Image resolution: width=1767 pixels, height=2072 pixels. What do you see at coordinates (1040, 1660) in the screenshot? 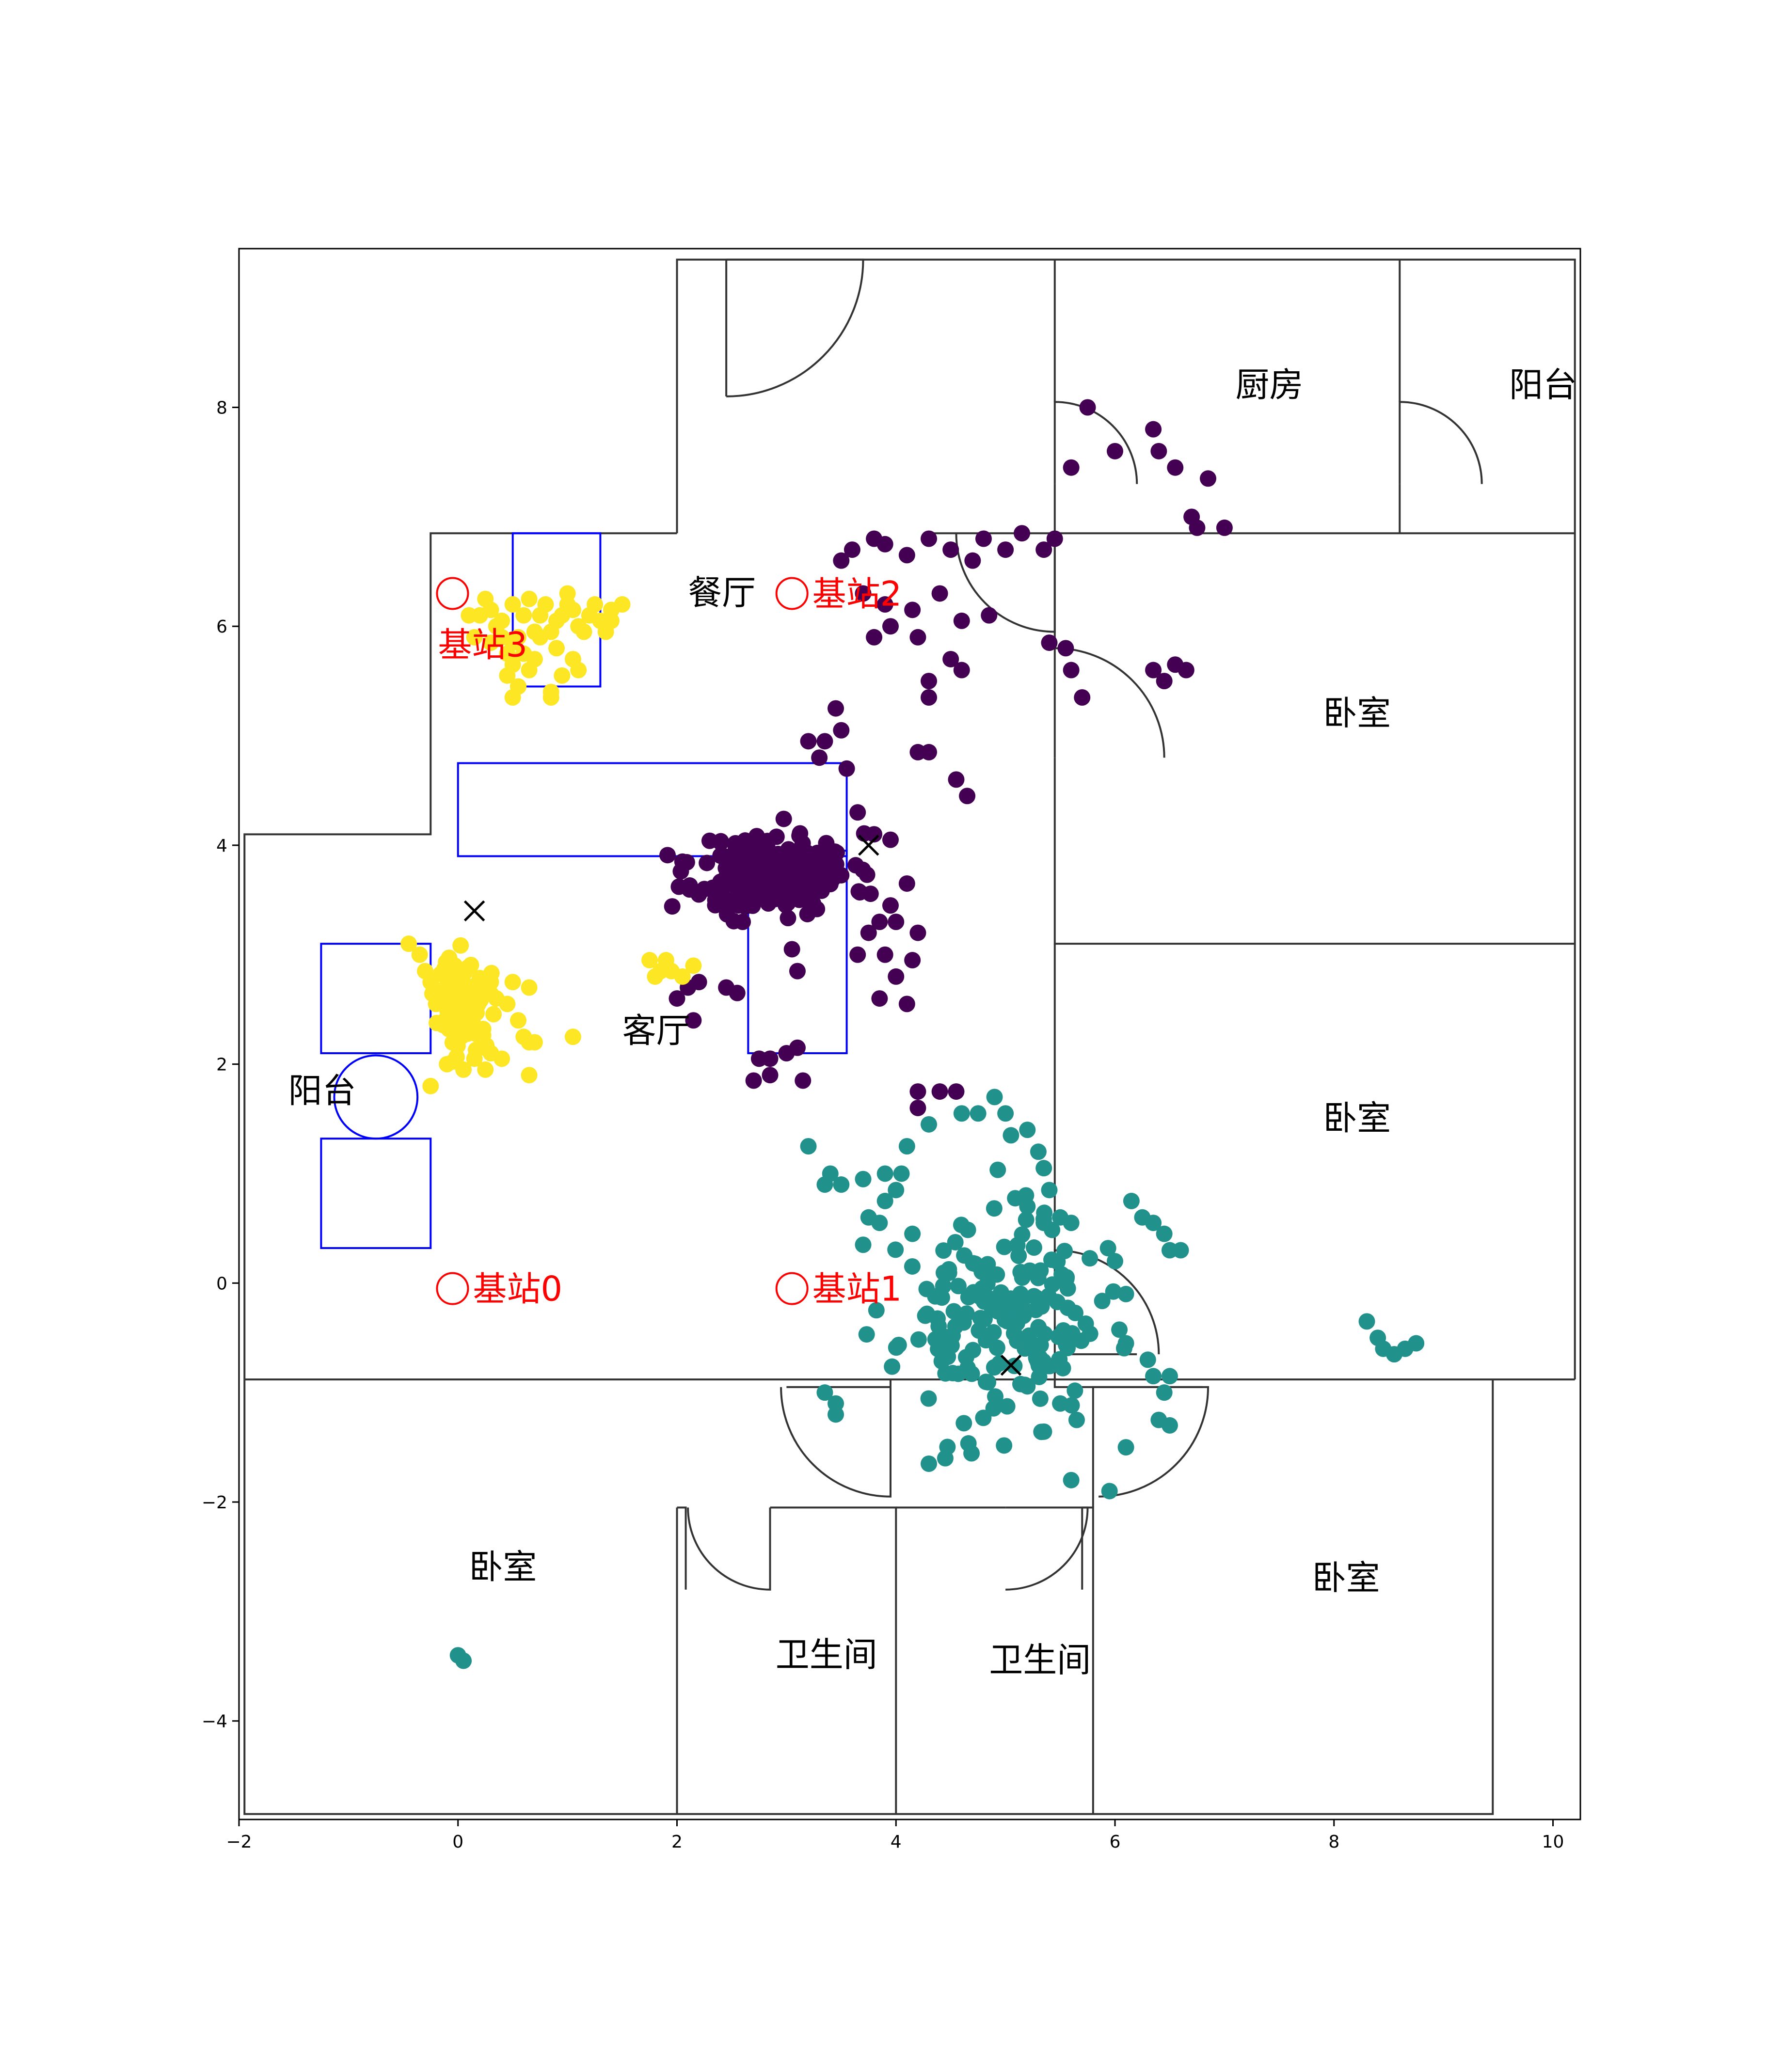
I see `room-label: 卫生间` at bounding box center [1040, 1660].